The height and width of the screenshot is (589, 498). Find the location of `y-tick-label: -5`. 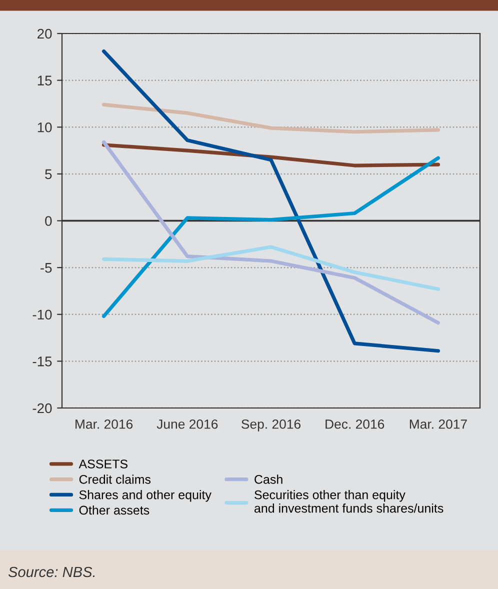

y-tick-label: -5 is located at coordinates (46, 268).